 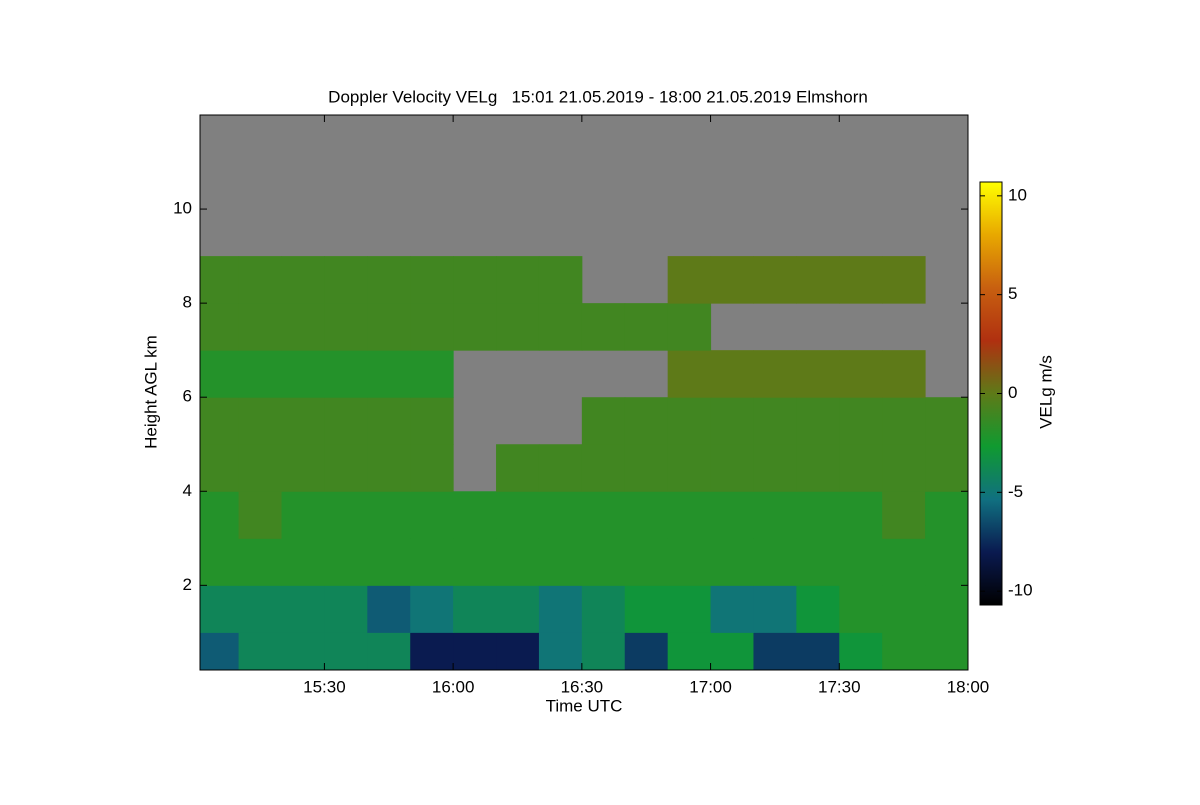 I want to click on colorbar-tick-label: 0, so click(x=1012, y=392).